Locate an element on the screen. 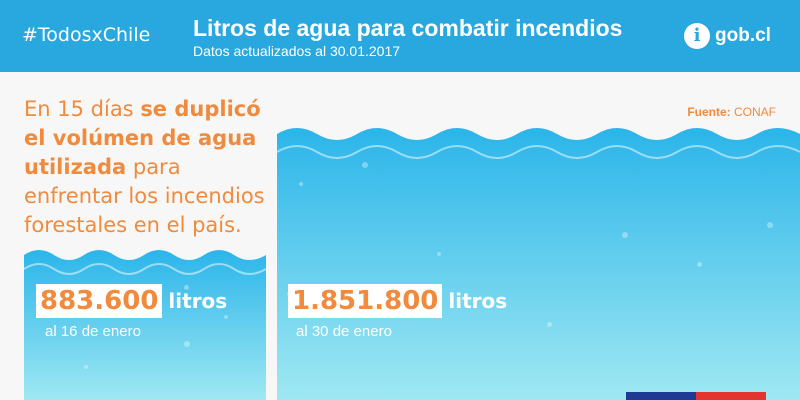 This screenshot has height=400, width=800. flag-bar is located at coordinates (696, 396).